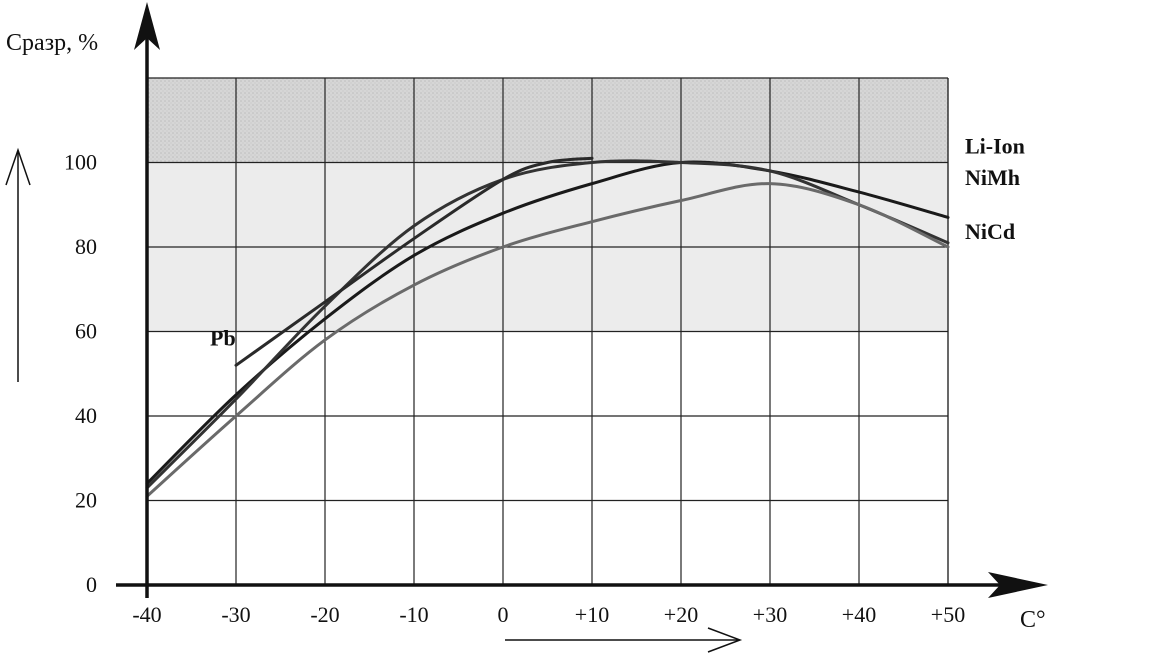 The image size is (1171, 656). I want to click on x-tick-label: 0, so click(503, 614).